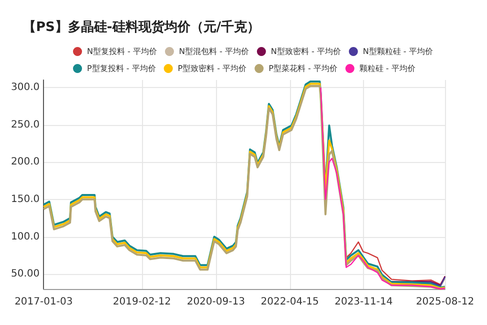 The image size is (487, 325). What do you see at coordinates (396, 263) in the screenshot?
I see `line-series` at bounding box center [396, 263].